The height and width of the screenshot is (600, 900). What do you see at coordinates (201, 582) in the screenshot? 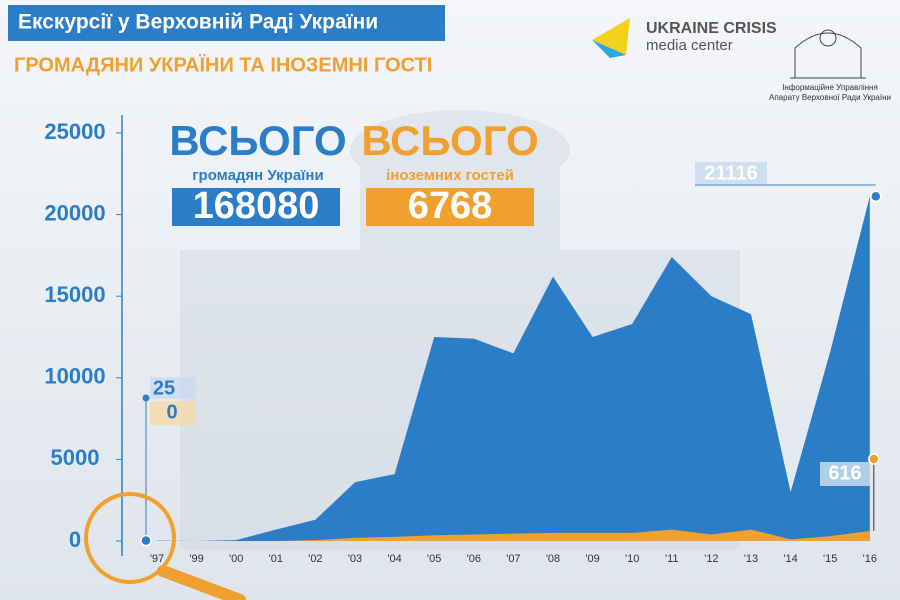
I see `magnifier-handle` at bounding box center [201, 582].